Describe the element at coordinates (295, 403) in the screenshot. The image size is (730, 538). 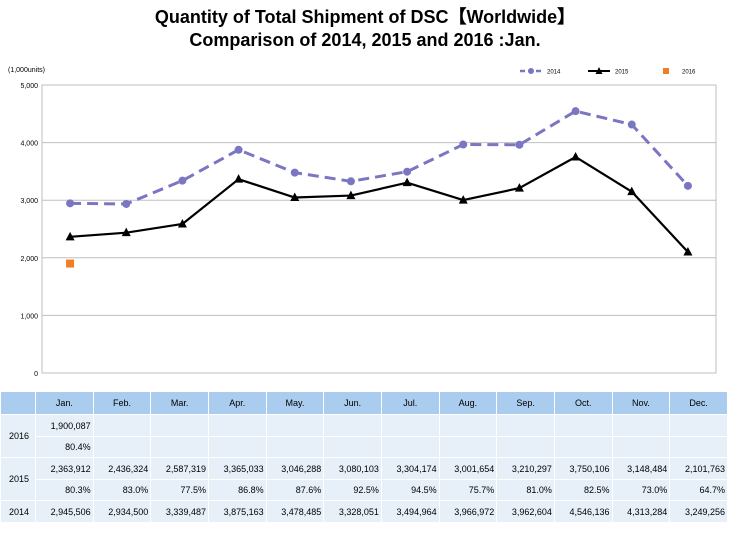
I see `month-header: May.` at that location.